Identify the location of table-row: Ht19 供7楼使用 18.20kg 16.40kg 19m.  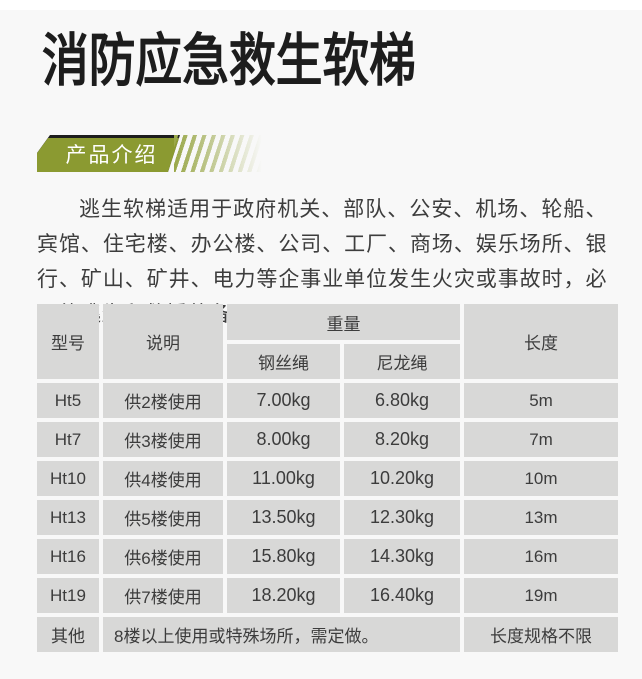
(327, 595).